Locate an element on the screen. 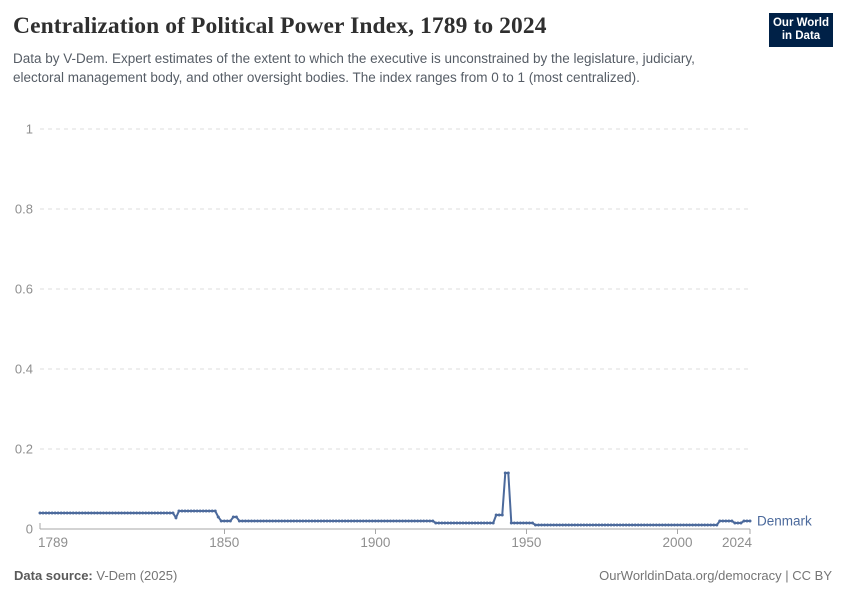  denmark-line is located at coordinates (395, 499).